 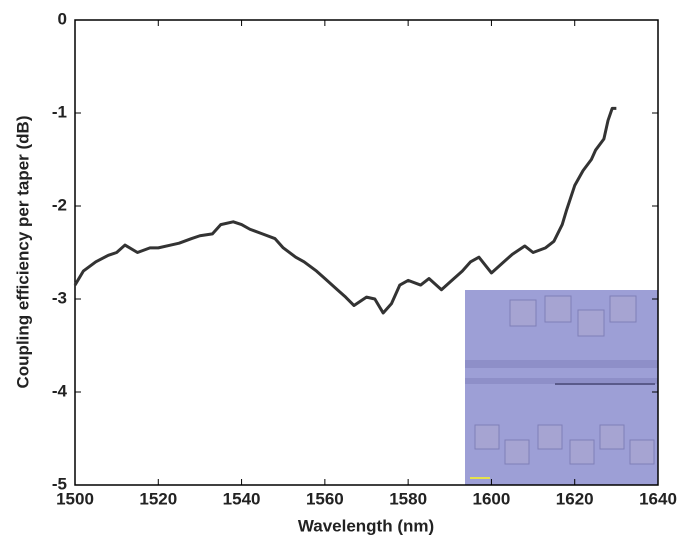 What do you see at coordinates (492, 498) in the screenshot?
I see `x-tick-label: 1600` at bounding box center [492, 498].